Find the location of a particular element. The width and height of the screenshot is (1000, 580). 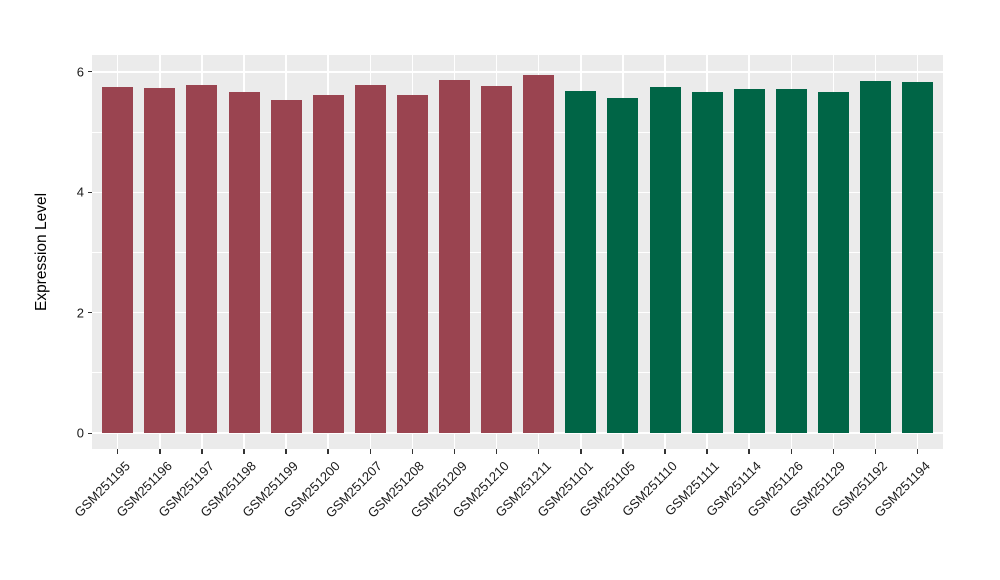

bar-GSM251207 is located at coordinates (370, 259).